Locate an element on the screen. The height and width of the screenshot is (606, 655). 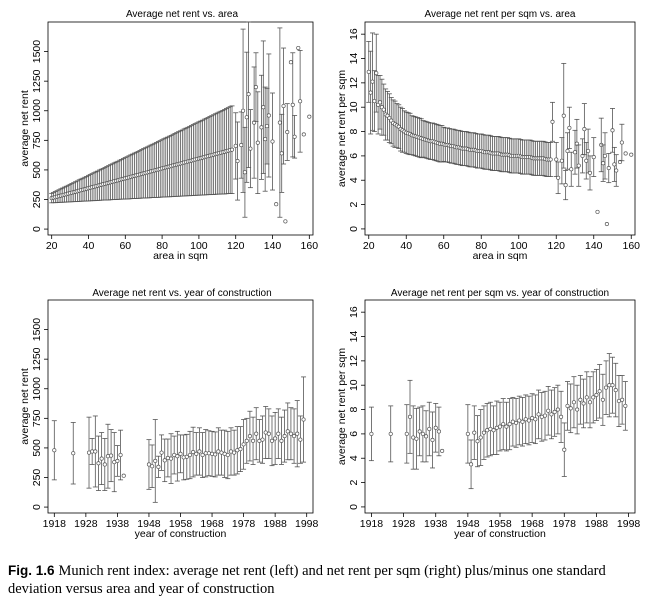
chart-title: Average net rent per sqm vs. area is located at coordinates (499, 14).